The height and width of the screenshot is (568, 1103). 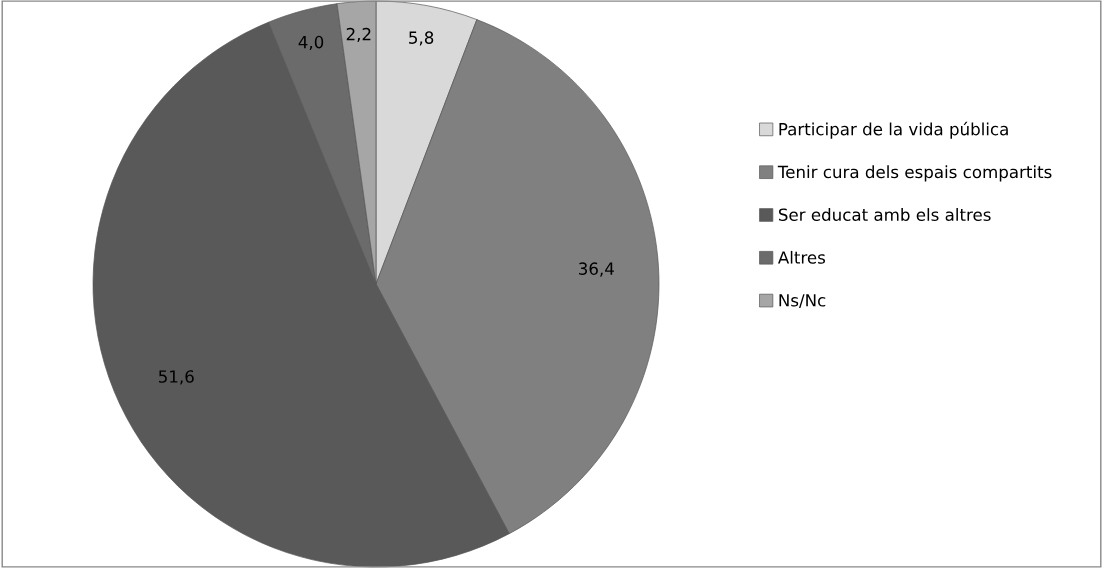 What do you see at coordinates (311, 43) in the screenshot?
I see `data-label: 4,0` at bounding box center [311, 43].